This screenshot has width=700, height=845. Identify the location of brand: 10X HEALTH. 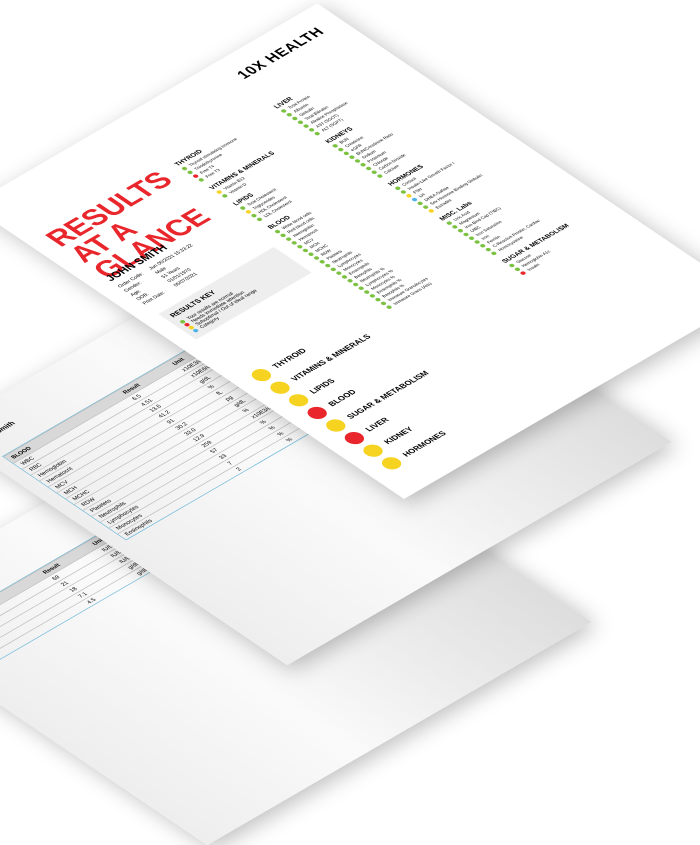
(281, 53).